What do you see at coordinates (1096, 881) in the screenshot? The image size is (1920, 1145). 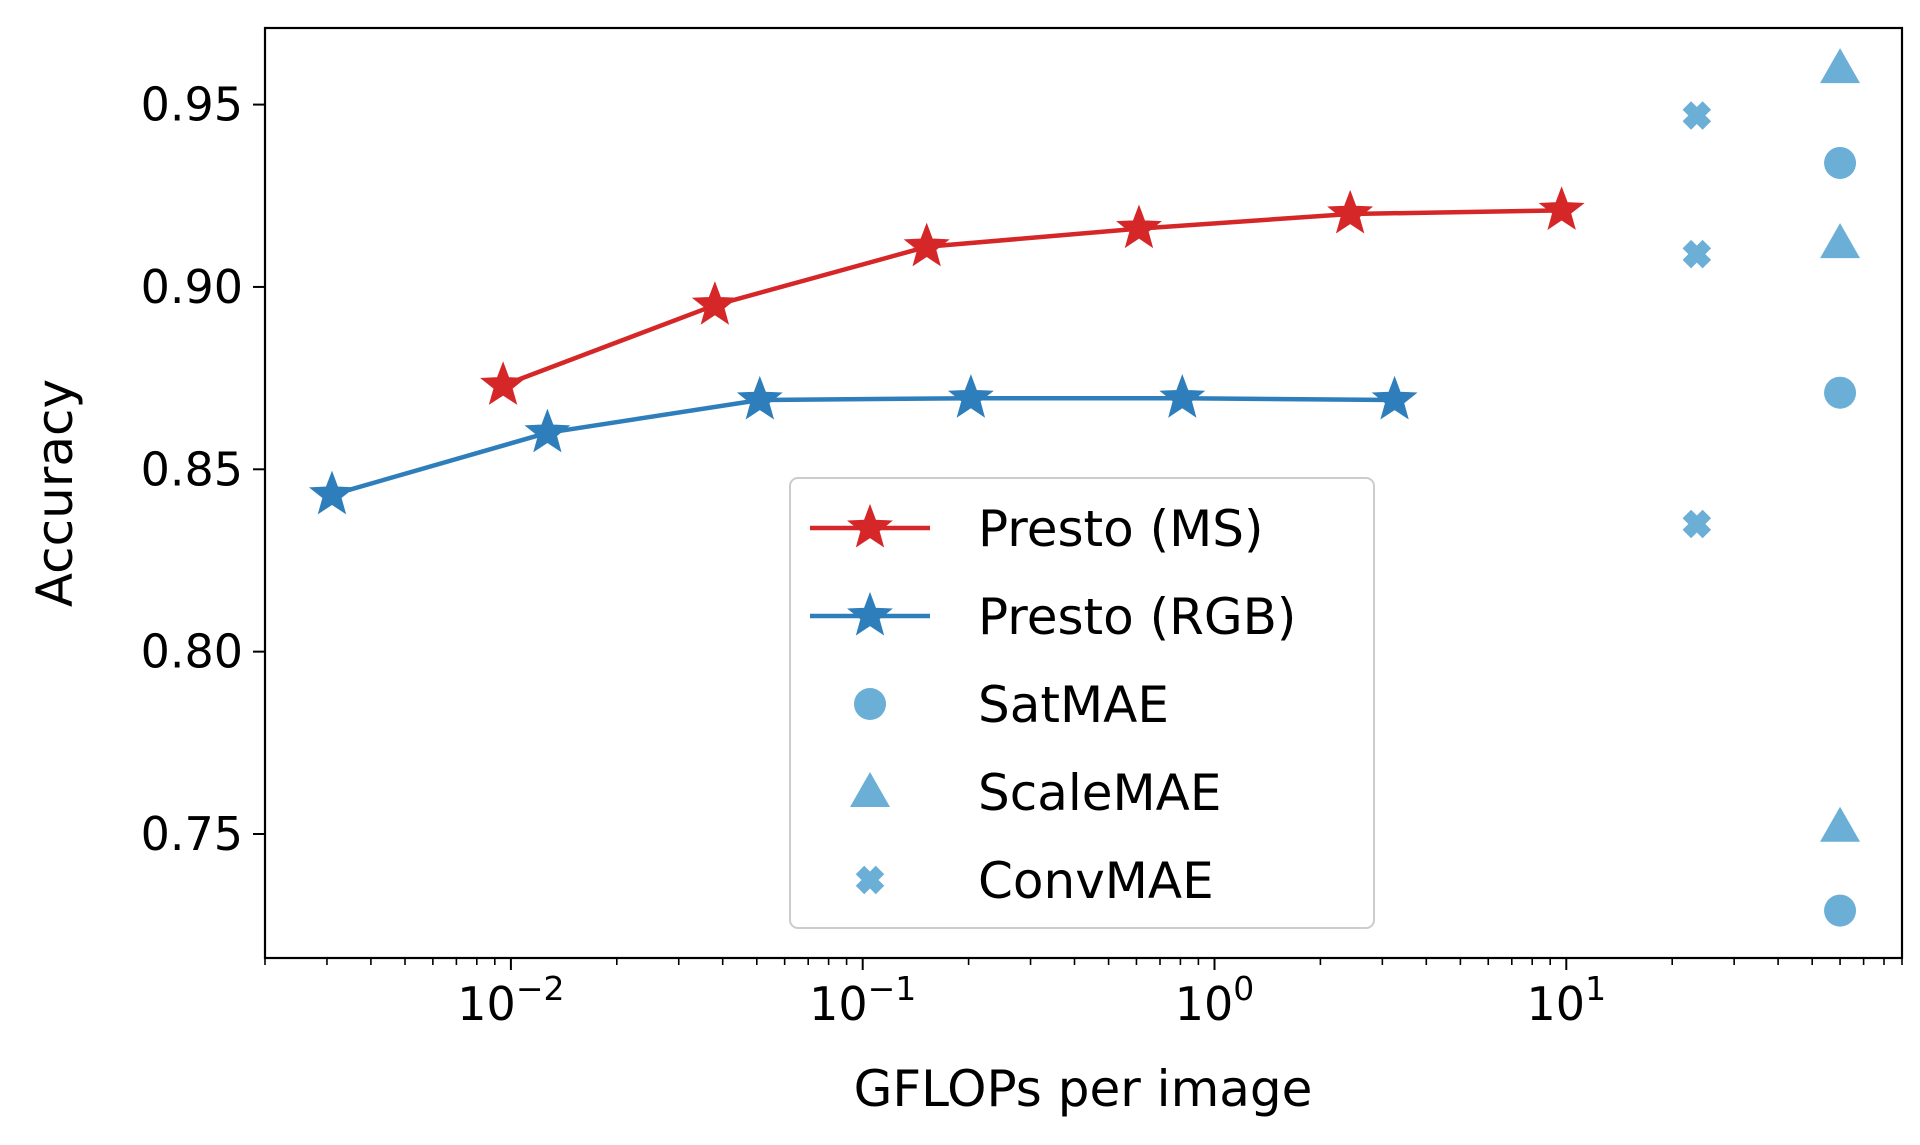 I see `legend-label: ConvMAE` at bounding box center [1096, 881].